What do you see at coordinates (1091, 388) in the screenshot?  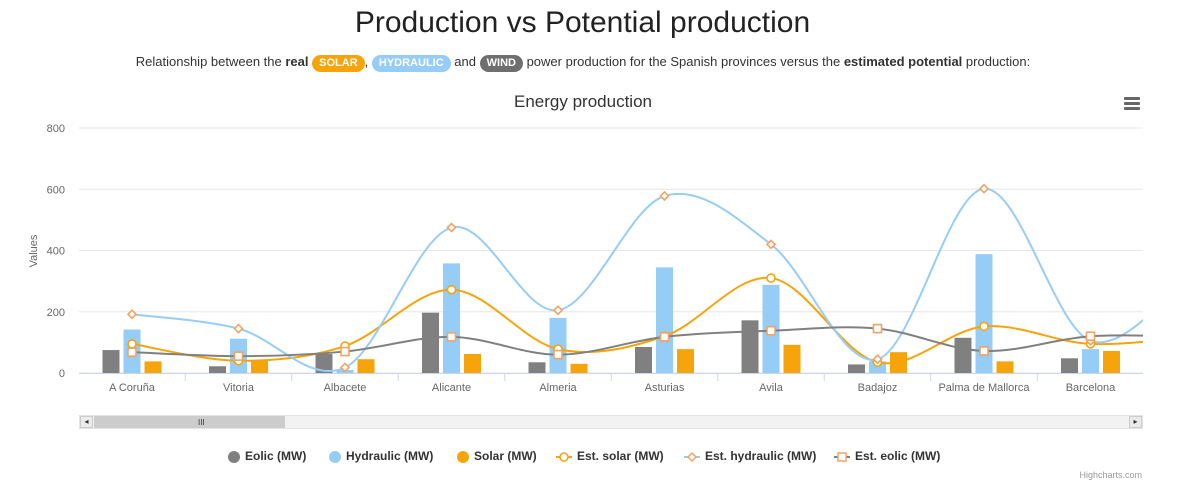 I see `x-tick-label-9: Barcelona` at bounding box center [1091, 388].